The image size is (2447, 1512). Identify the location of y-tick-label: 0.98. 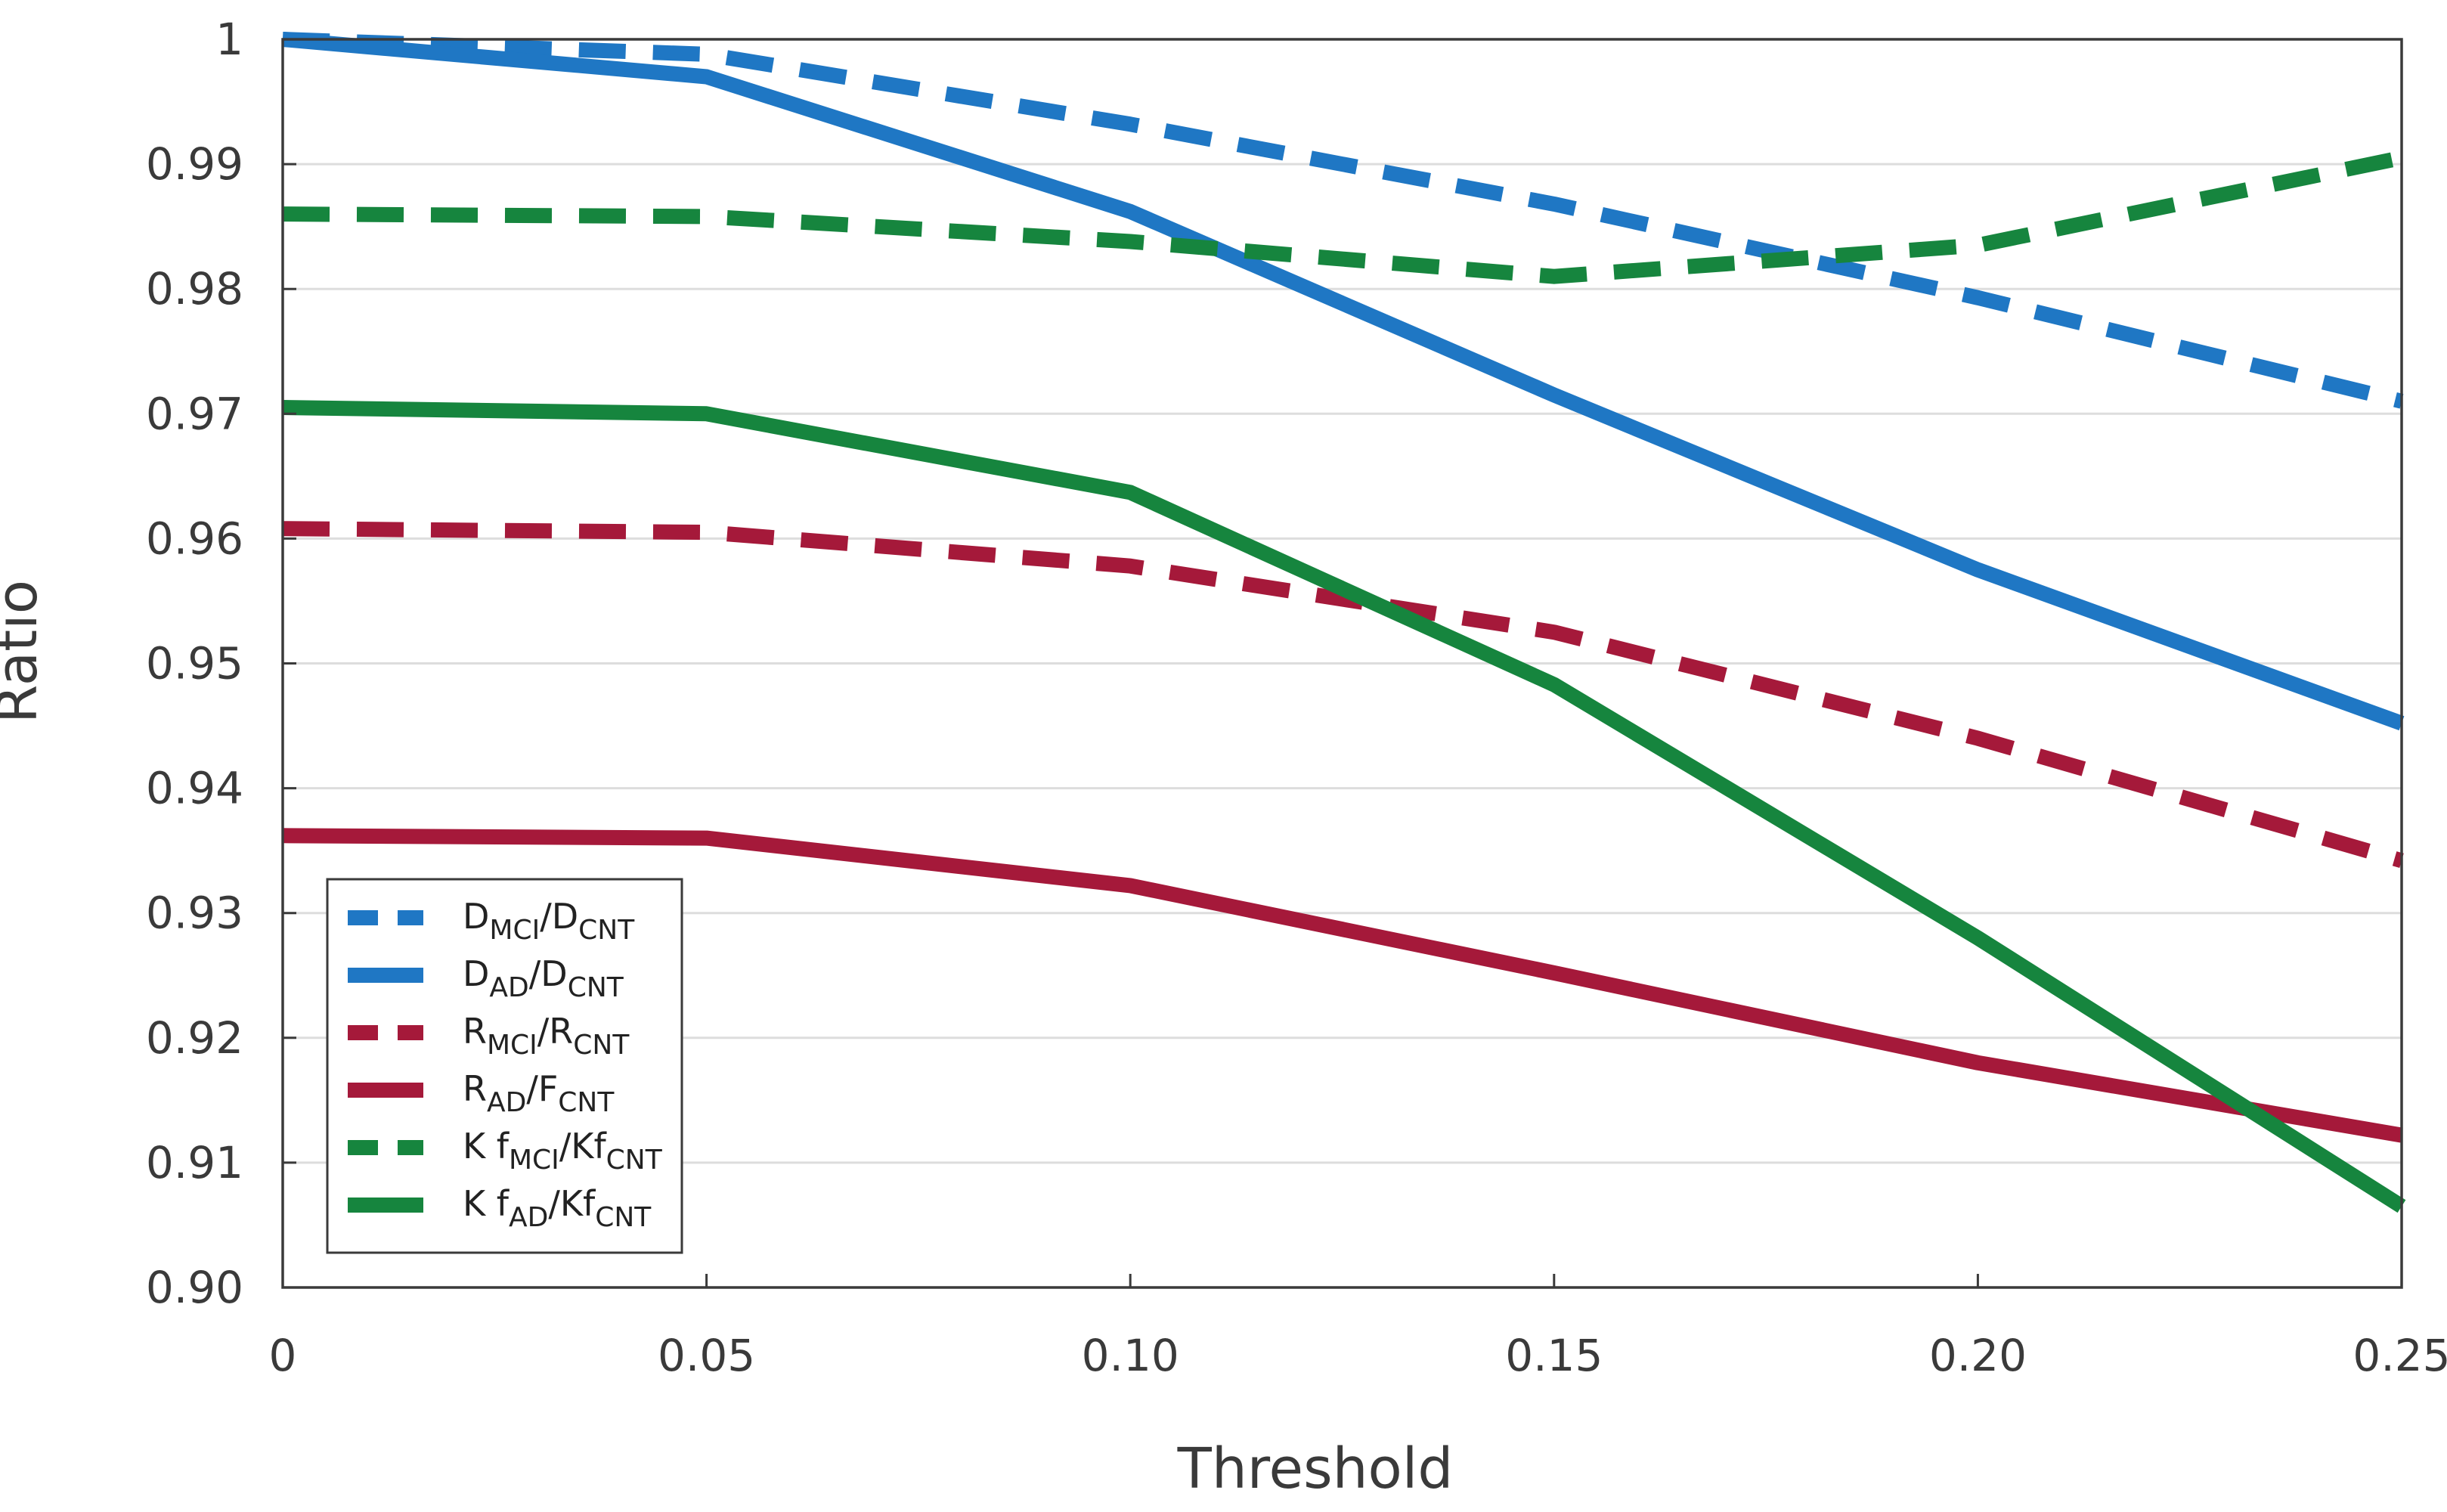
(194, 288).